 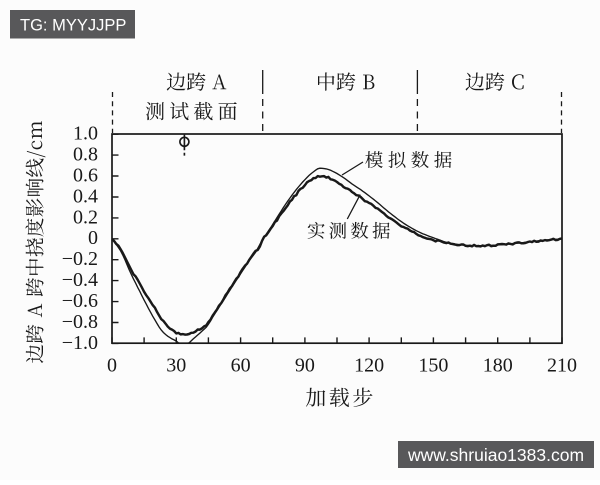 What do you see at coordinates (80, 301) in the screenshot?
I see `svg-text: −0.6` at bounding box center [80, 301].